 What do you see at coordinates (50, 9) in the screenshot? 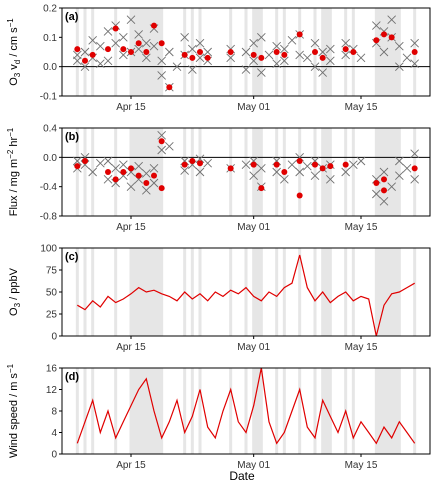
I see `y-tick-label: 0.2` at bounding box center [50, 9].